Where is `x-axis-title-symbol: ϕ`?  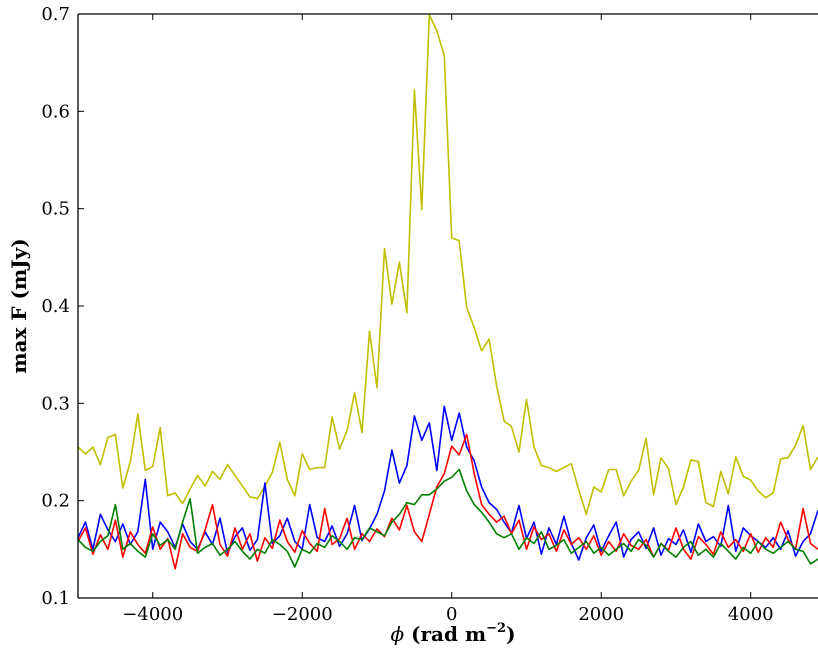
x-axis-title-symbol: ϕ is located at coordinates (397, 634).